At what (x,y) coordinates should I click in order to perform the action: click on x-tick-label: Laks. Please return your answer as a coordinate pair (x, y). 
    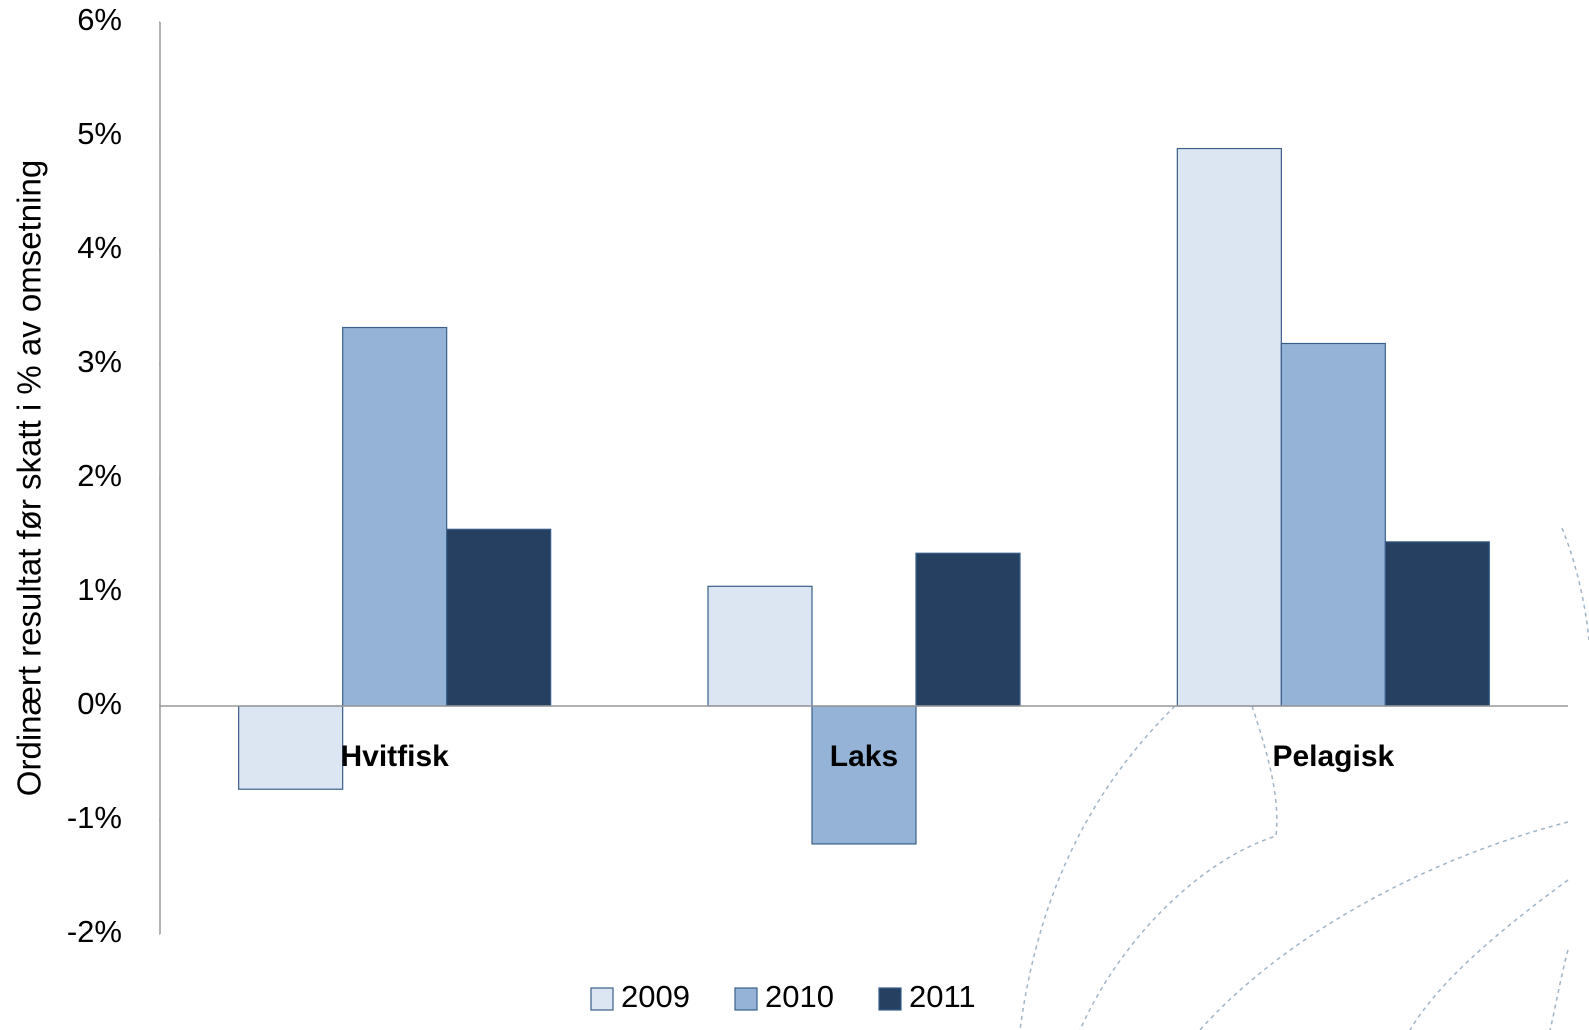
    Looking at the image, I should click on (864, 756).